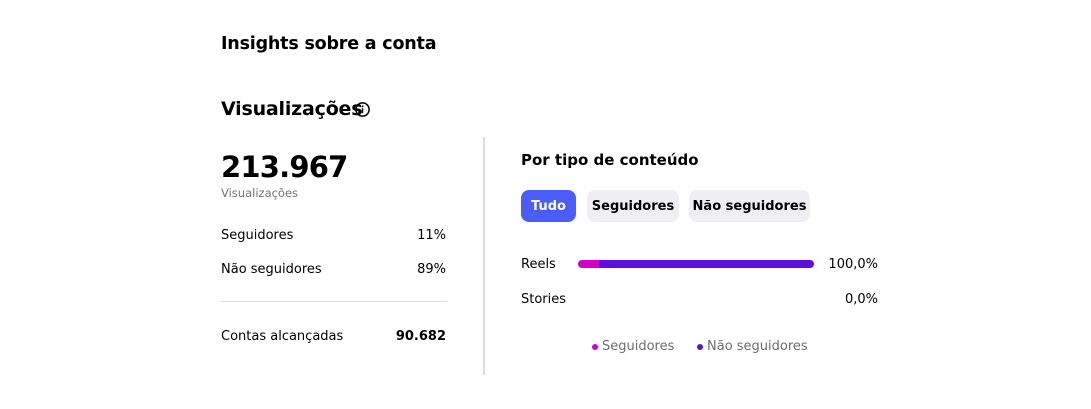 The image size is (1091, 409). I want to click on summary-divider, so click(334, 301).